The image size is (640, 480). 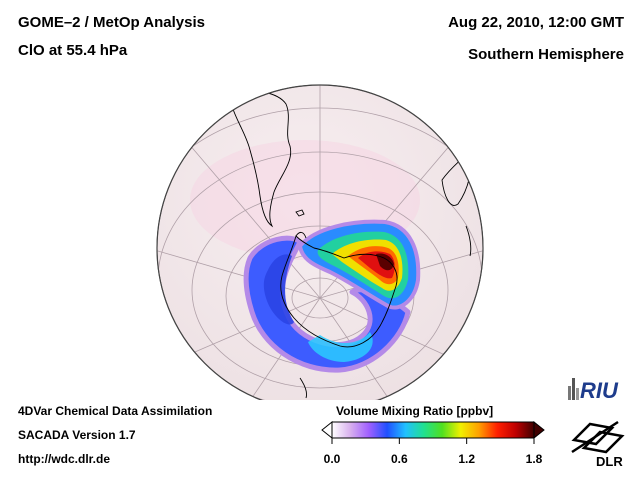 I want to click on method-label: 4DVar Chemical Data Assimilation, so click(x=115, y=411).